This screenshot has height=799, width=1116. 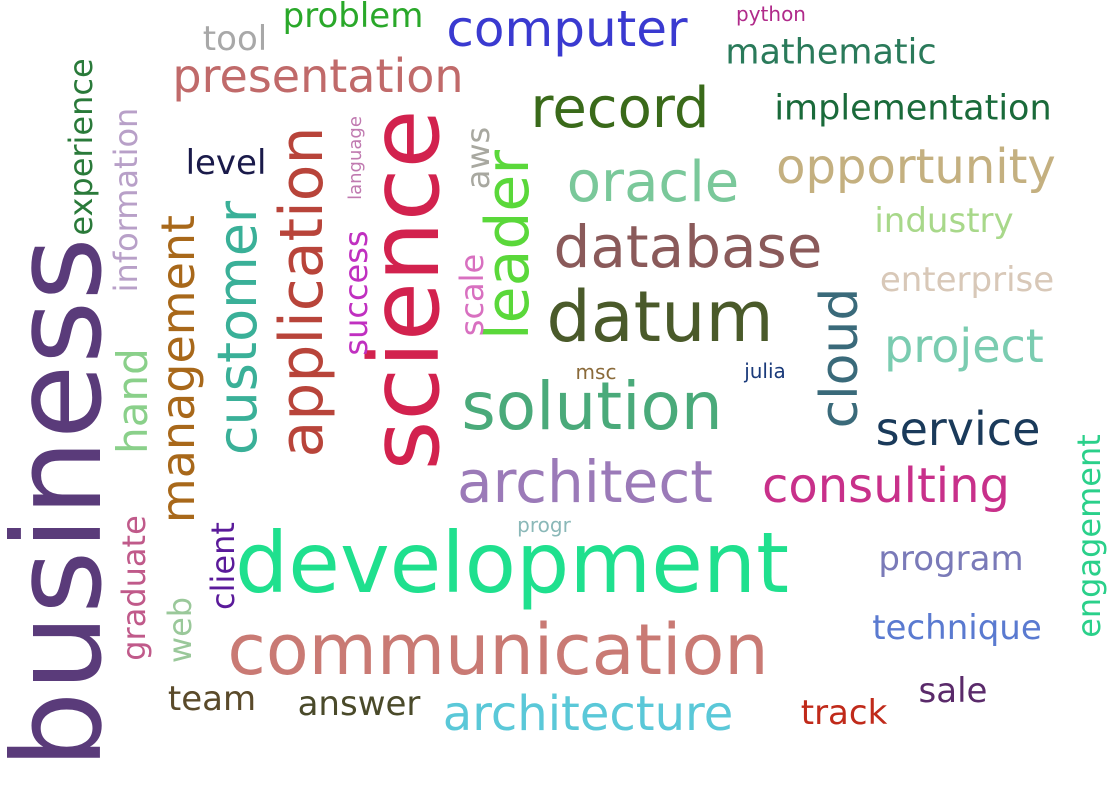 What do you see at coordinates (831, 52) in the screenshot?
I see `word-mathematic: mathematic` at bounding box center [831, 52].